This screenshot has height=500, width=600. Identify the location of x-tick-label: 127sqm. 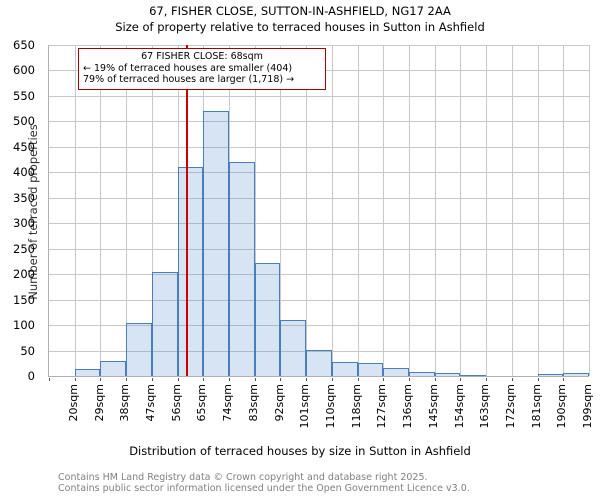
(382, 406).